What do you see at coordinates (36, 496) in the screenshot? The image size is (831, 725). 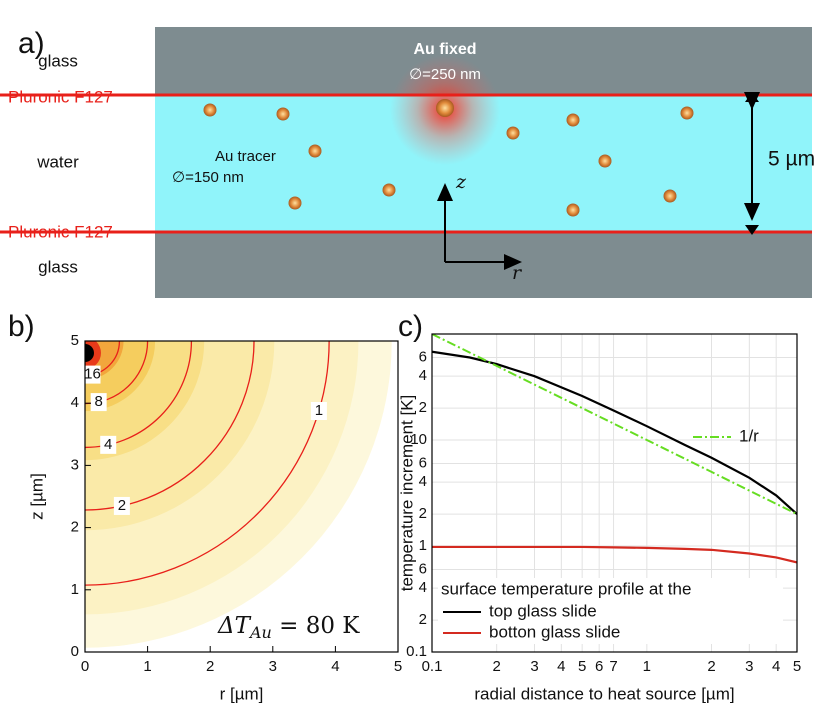 I see `y-axis-label: z [µm]` at bounding box center [36, 496].